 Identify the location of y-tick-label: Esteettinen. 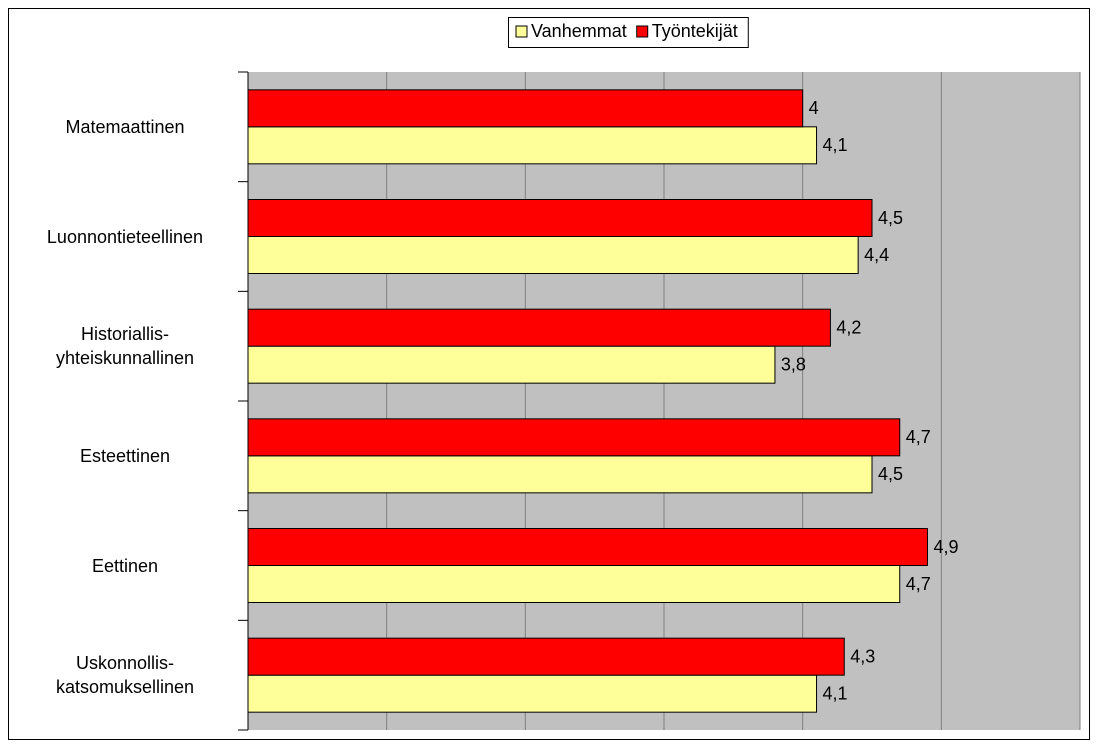
(125, 455).